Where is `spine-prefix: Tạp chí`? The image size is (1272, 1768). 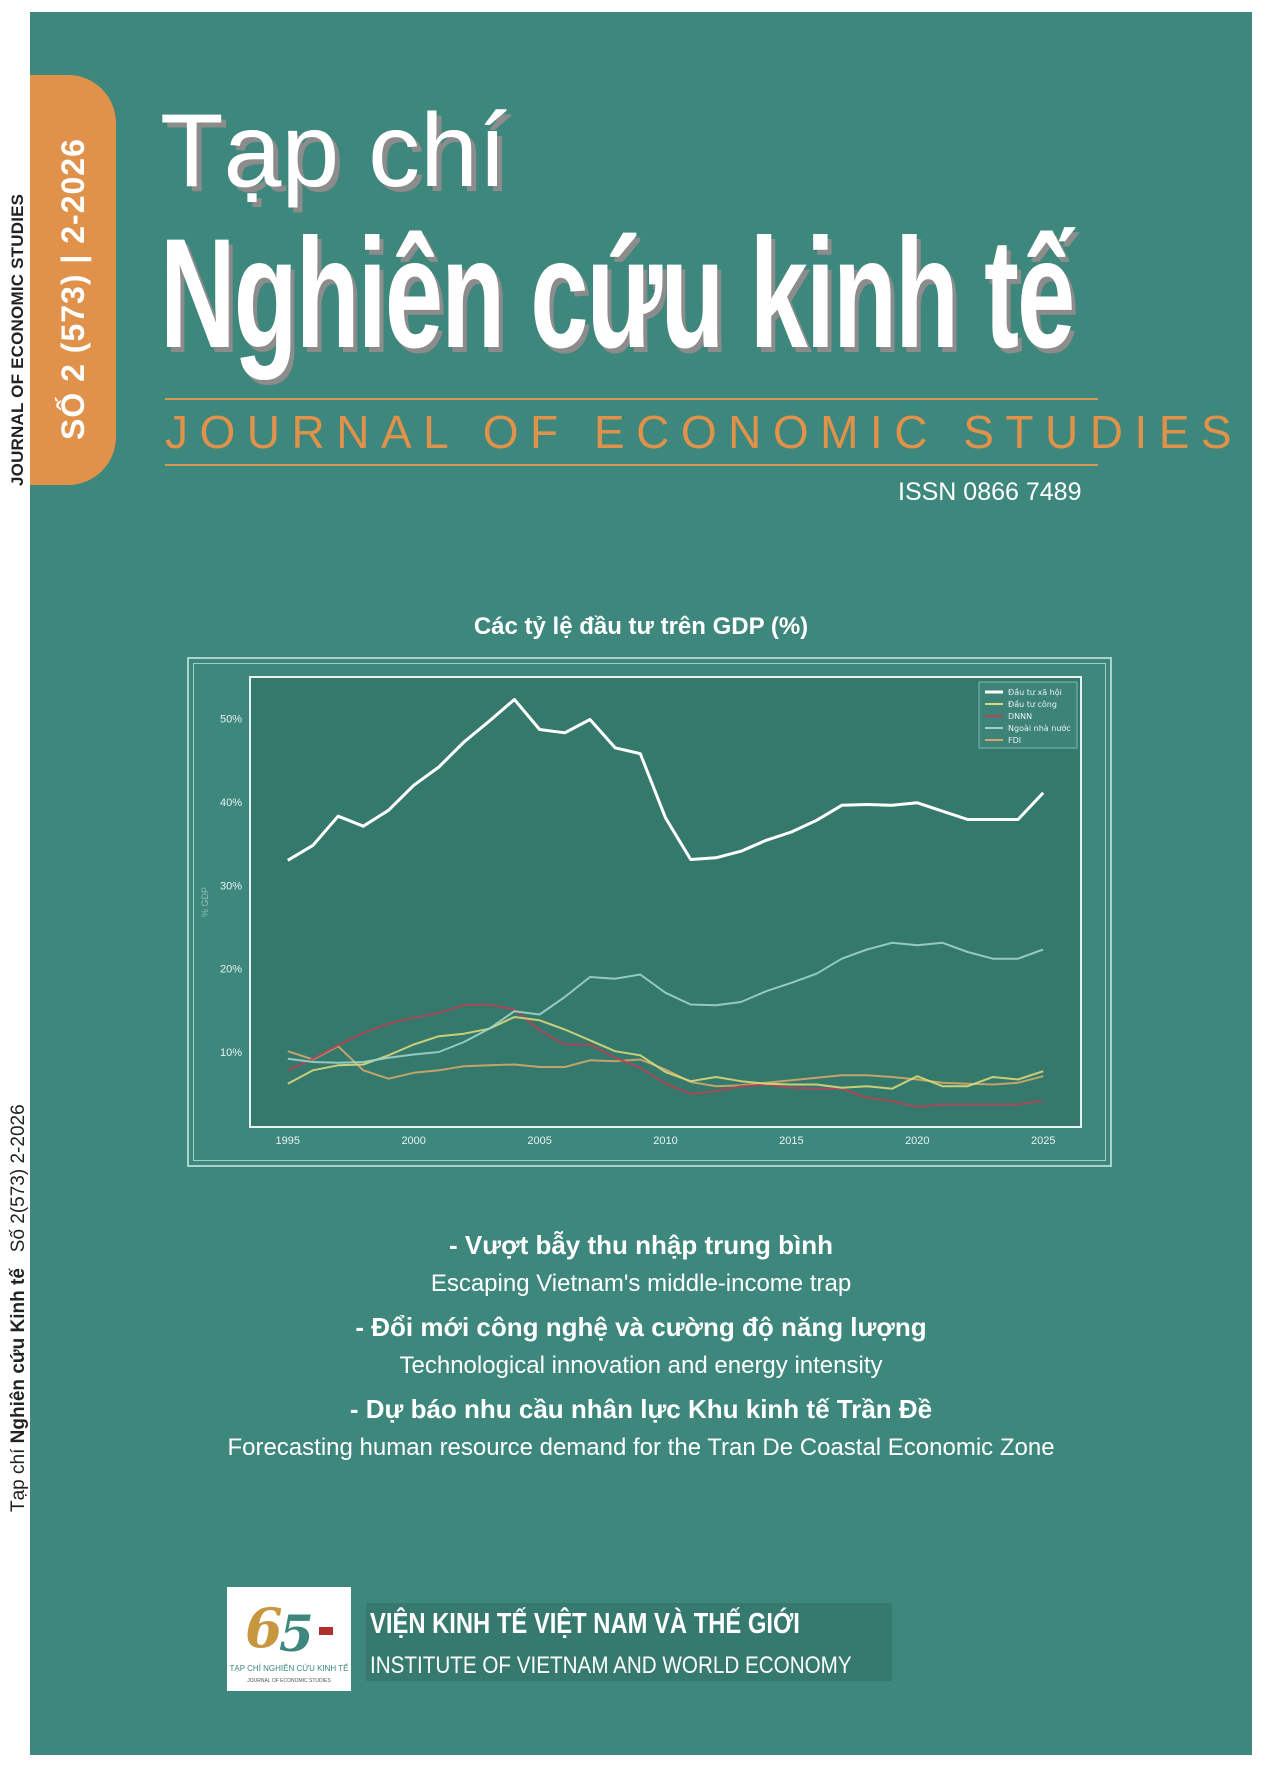
spine-prefix: Tạp chí is located at coordinates (18, 1480).